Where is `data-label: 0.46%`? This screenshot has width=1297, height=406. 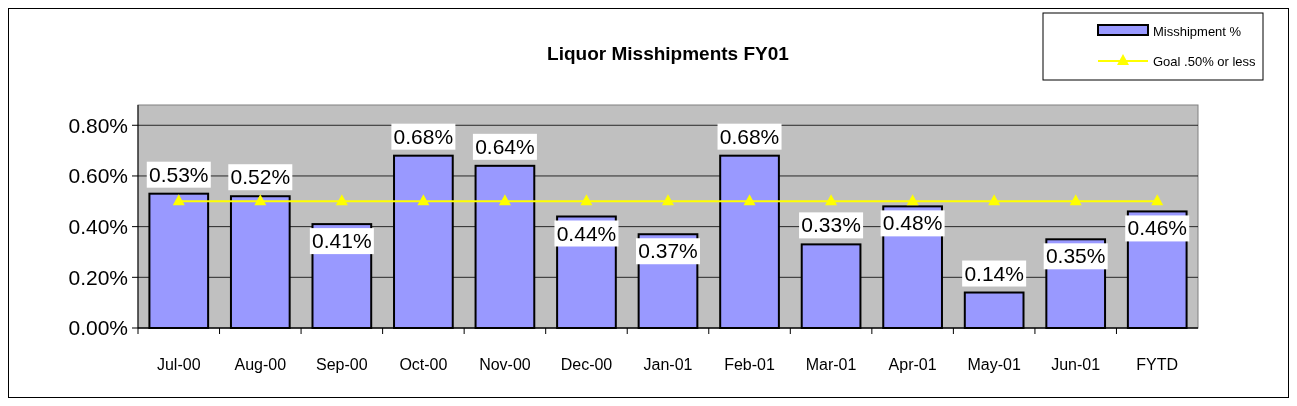
data-label: 0.46% is located at coordinates (1157, 228).